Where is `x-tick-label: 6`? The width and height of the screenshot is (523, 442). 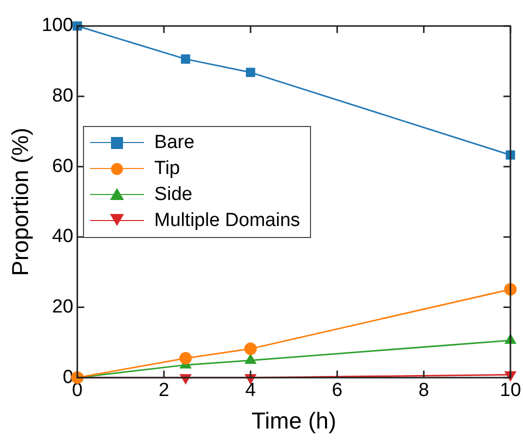 x-tick-label: 6 is located at coordinates (337, 391).